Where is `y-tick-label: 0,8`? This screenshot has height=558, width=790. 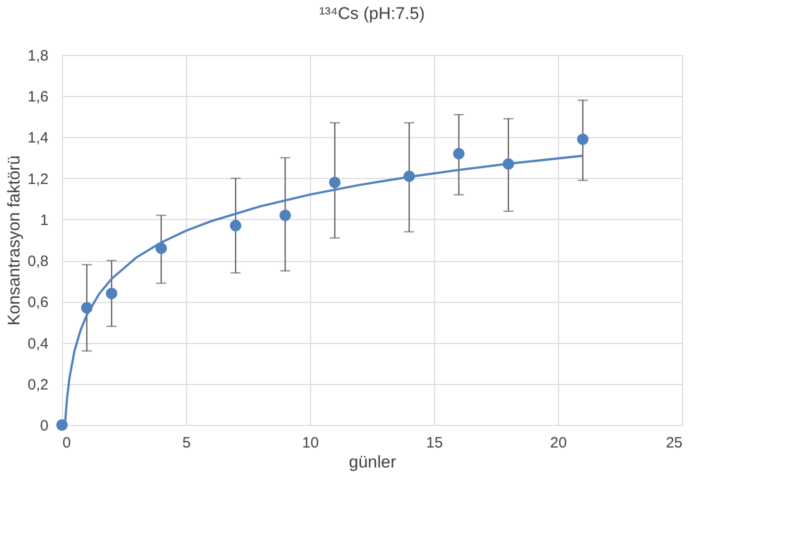
y-tick-label: 0,8 is located at coordinates (38, 261).